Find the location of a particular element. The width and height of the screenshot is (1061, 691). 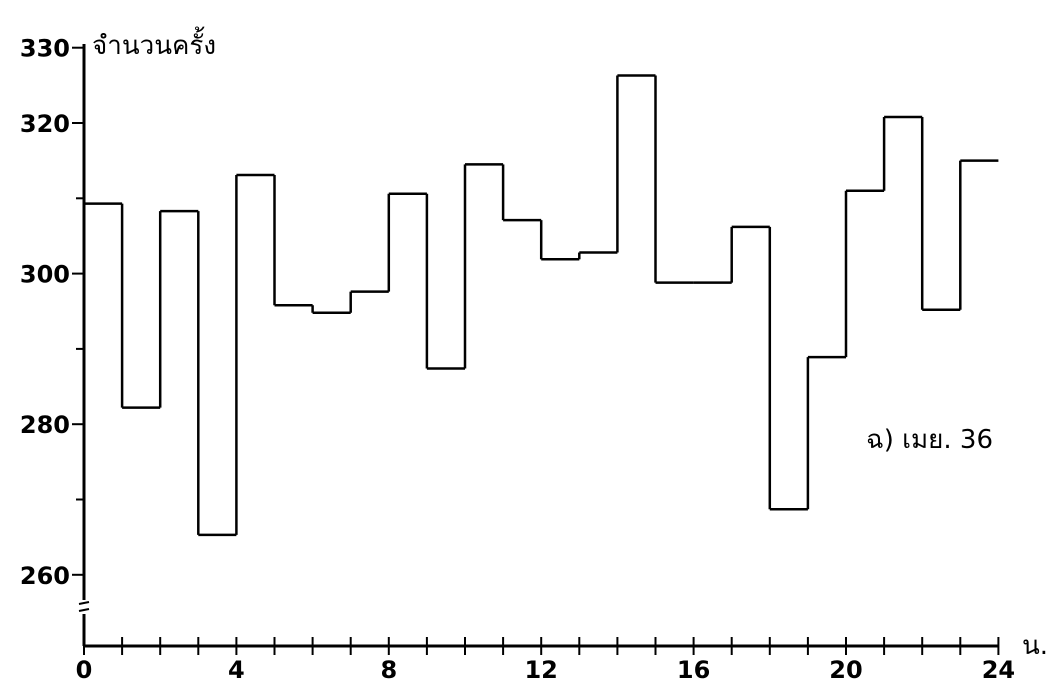

x-tick-label: 20 is located at coordinates (845, 670).